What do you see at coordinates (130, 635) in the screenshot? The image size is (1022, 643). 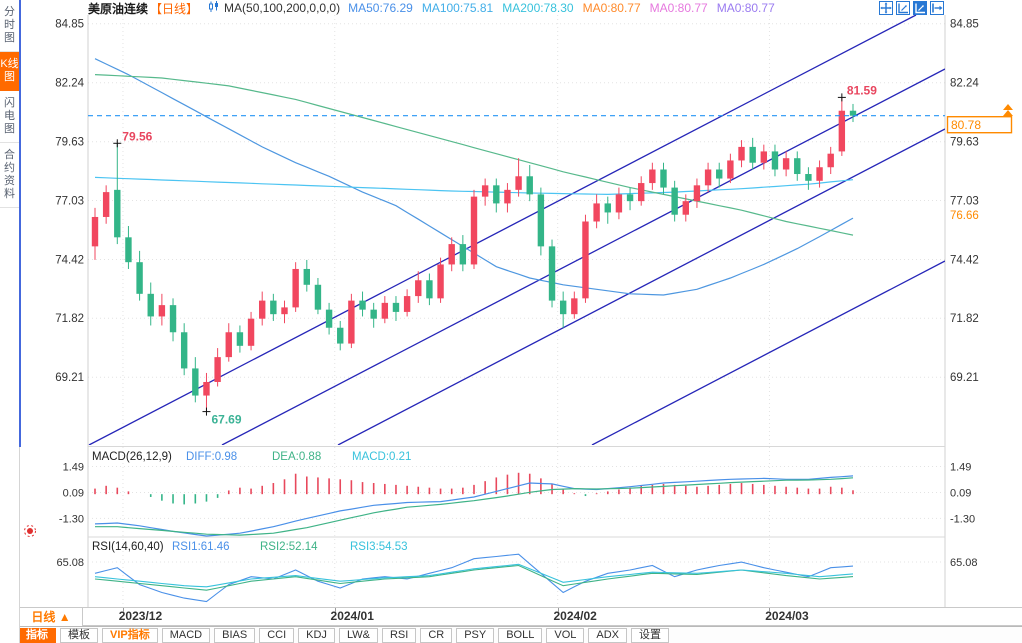 I see `toolbar-button-VIP指标: VIP指标` at bounding box center [130, 635].